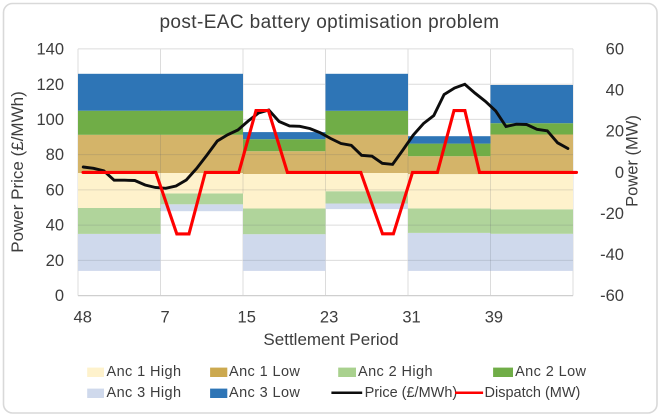 The width and height of the screenshot is (662, 418). What do you see at coordinates (411, 317) in the screenshot?
I see `svg-text: 31` at bounding box center [411, 317].